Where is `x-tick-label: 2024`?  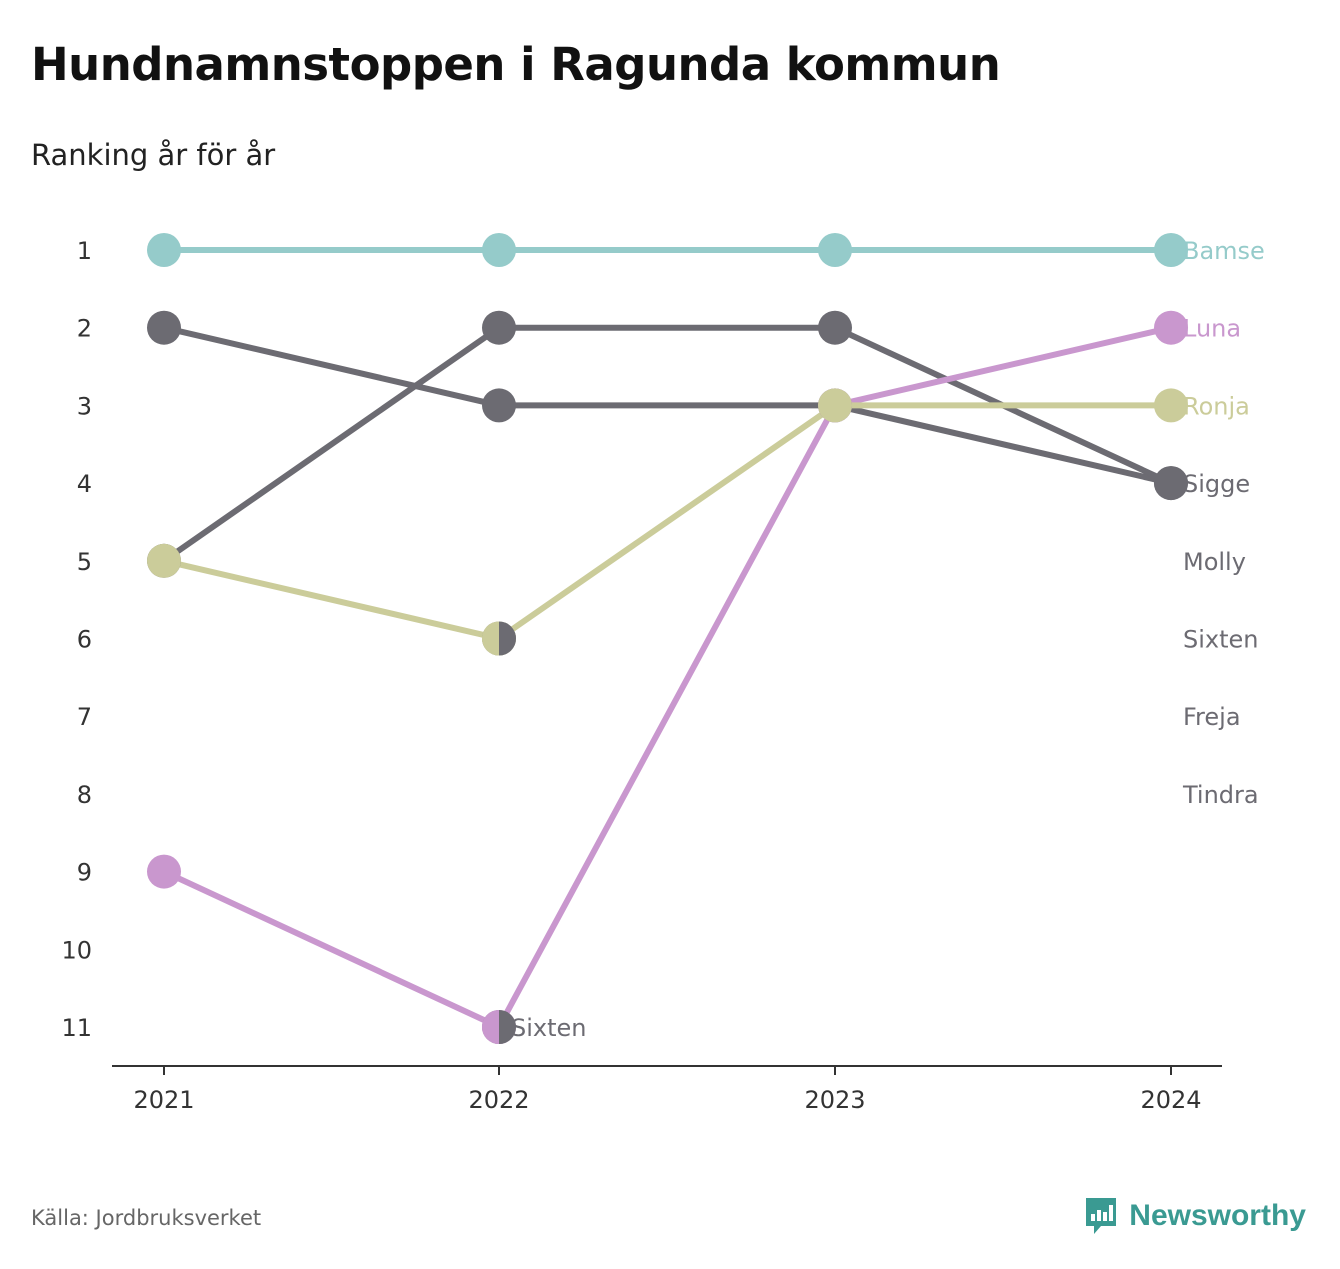
x-tick-label: 2024 is located at coordinates (1170, 1100).